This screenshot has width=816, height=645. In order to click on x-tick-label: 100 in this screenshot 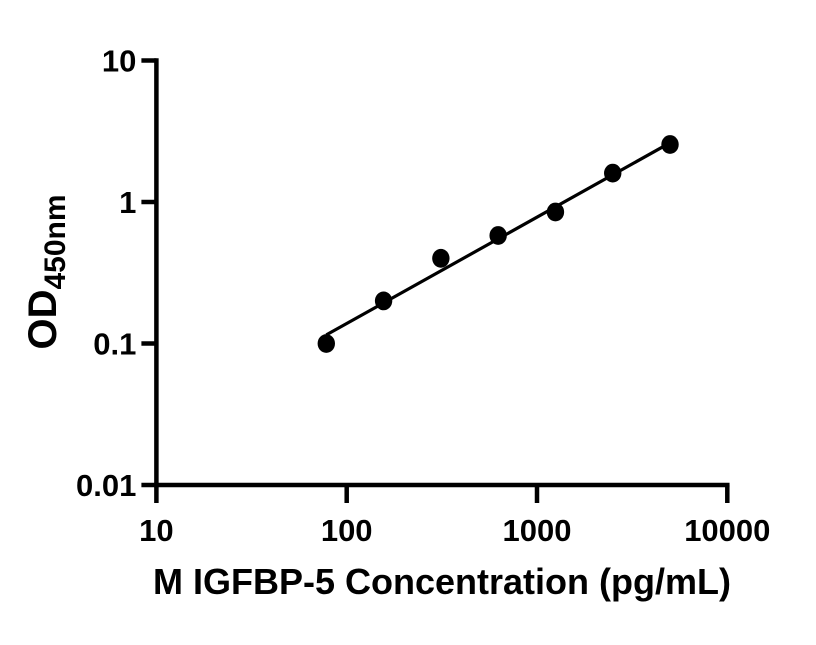, I will do `click(347, 530)`.